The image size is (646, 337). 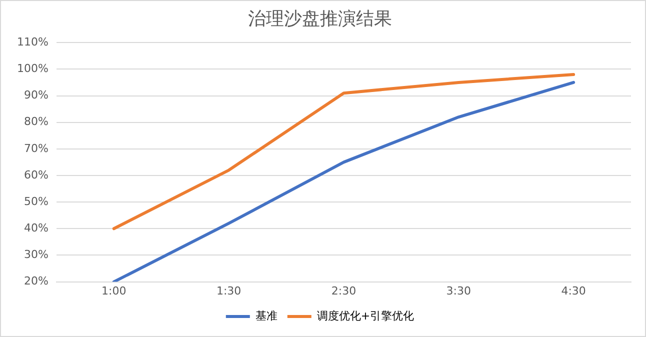 I want to click on y-tick-label: 70%, so click(x=36, y=148).